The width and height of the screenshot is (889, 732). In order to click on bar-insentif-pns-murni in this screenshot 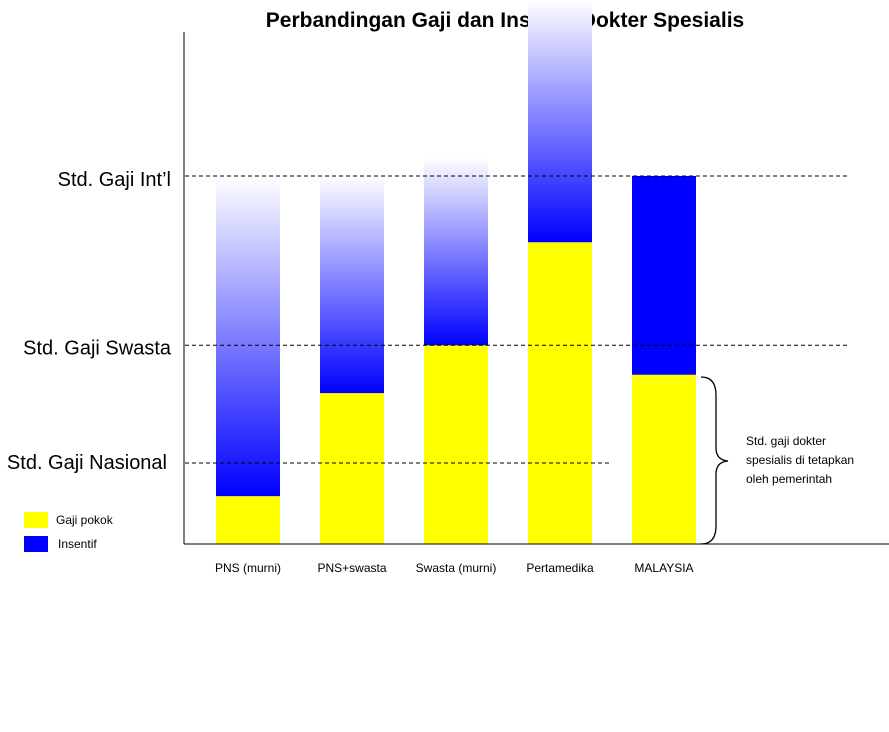, I will do `click(248, 336)`.